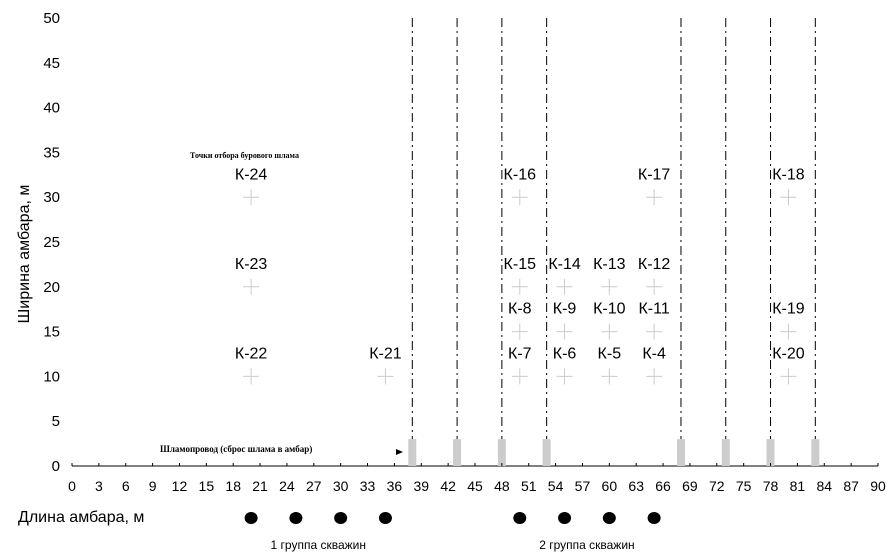  What do you see at coordinates (233, 486) in the screenshot?
I see `x-tick-label: 18` at bounding box center [233, 486].